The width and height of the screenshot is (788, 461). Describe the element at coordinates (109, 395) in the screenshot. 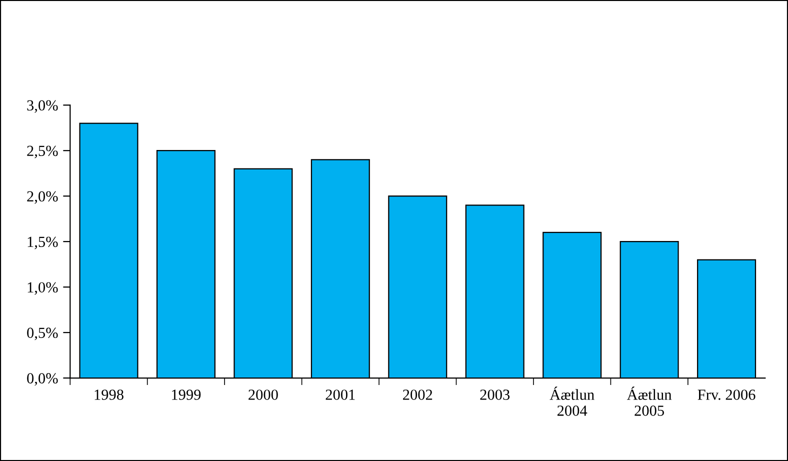

I see `x-tick-label: 1998` at that location.